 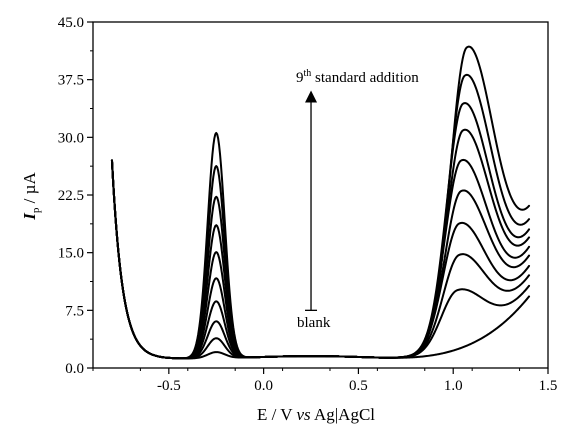 What do you see at coordinates (29, 216) in the screenshot?
I see `y-axis-title-symbol: I` at bounding box center [29, 216].